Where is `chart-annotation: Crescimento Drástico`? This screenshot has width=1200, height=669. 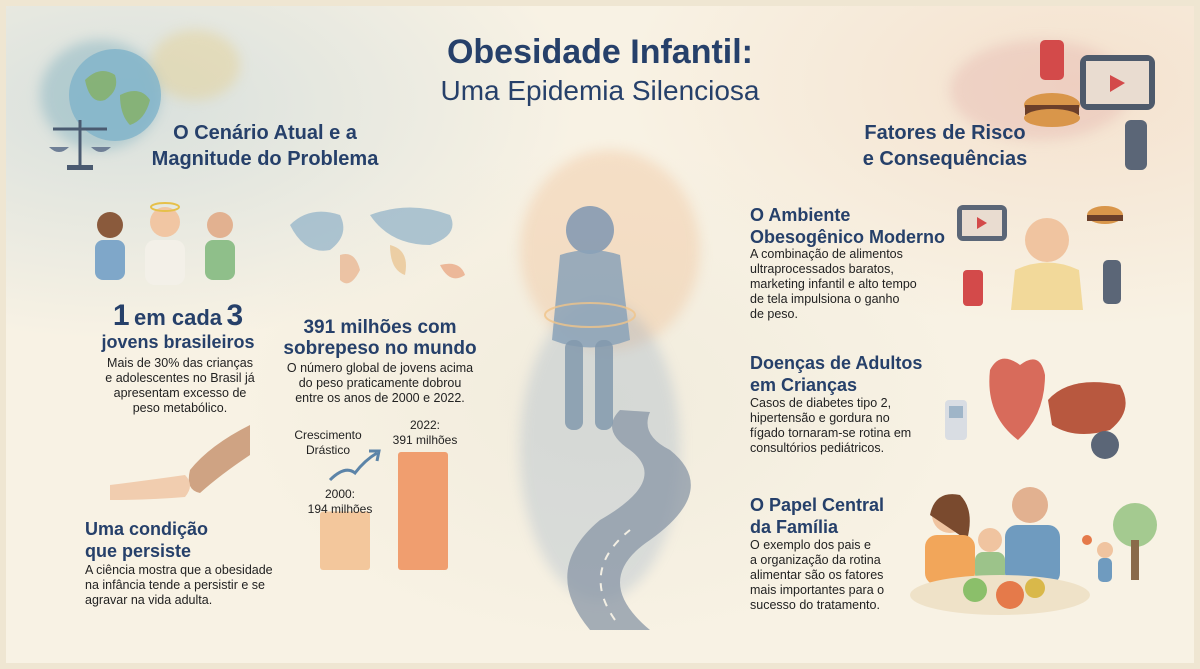
chart-annotation: Crescimento Drástico is located at coordinates (328, 443).